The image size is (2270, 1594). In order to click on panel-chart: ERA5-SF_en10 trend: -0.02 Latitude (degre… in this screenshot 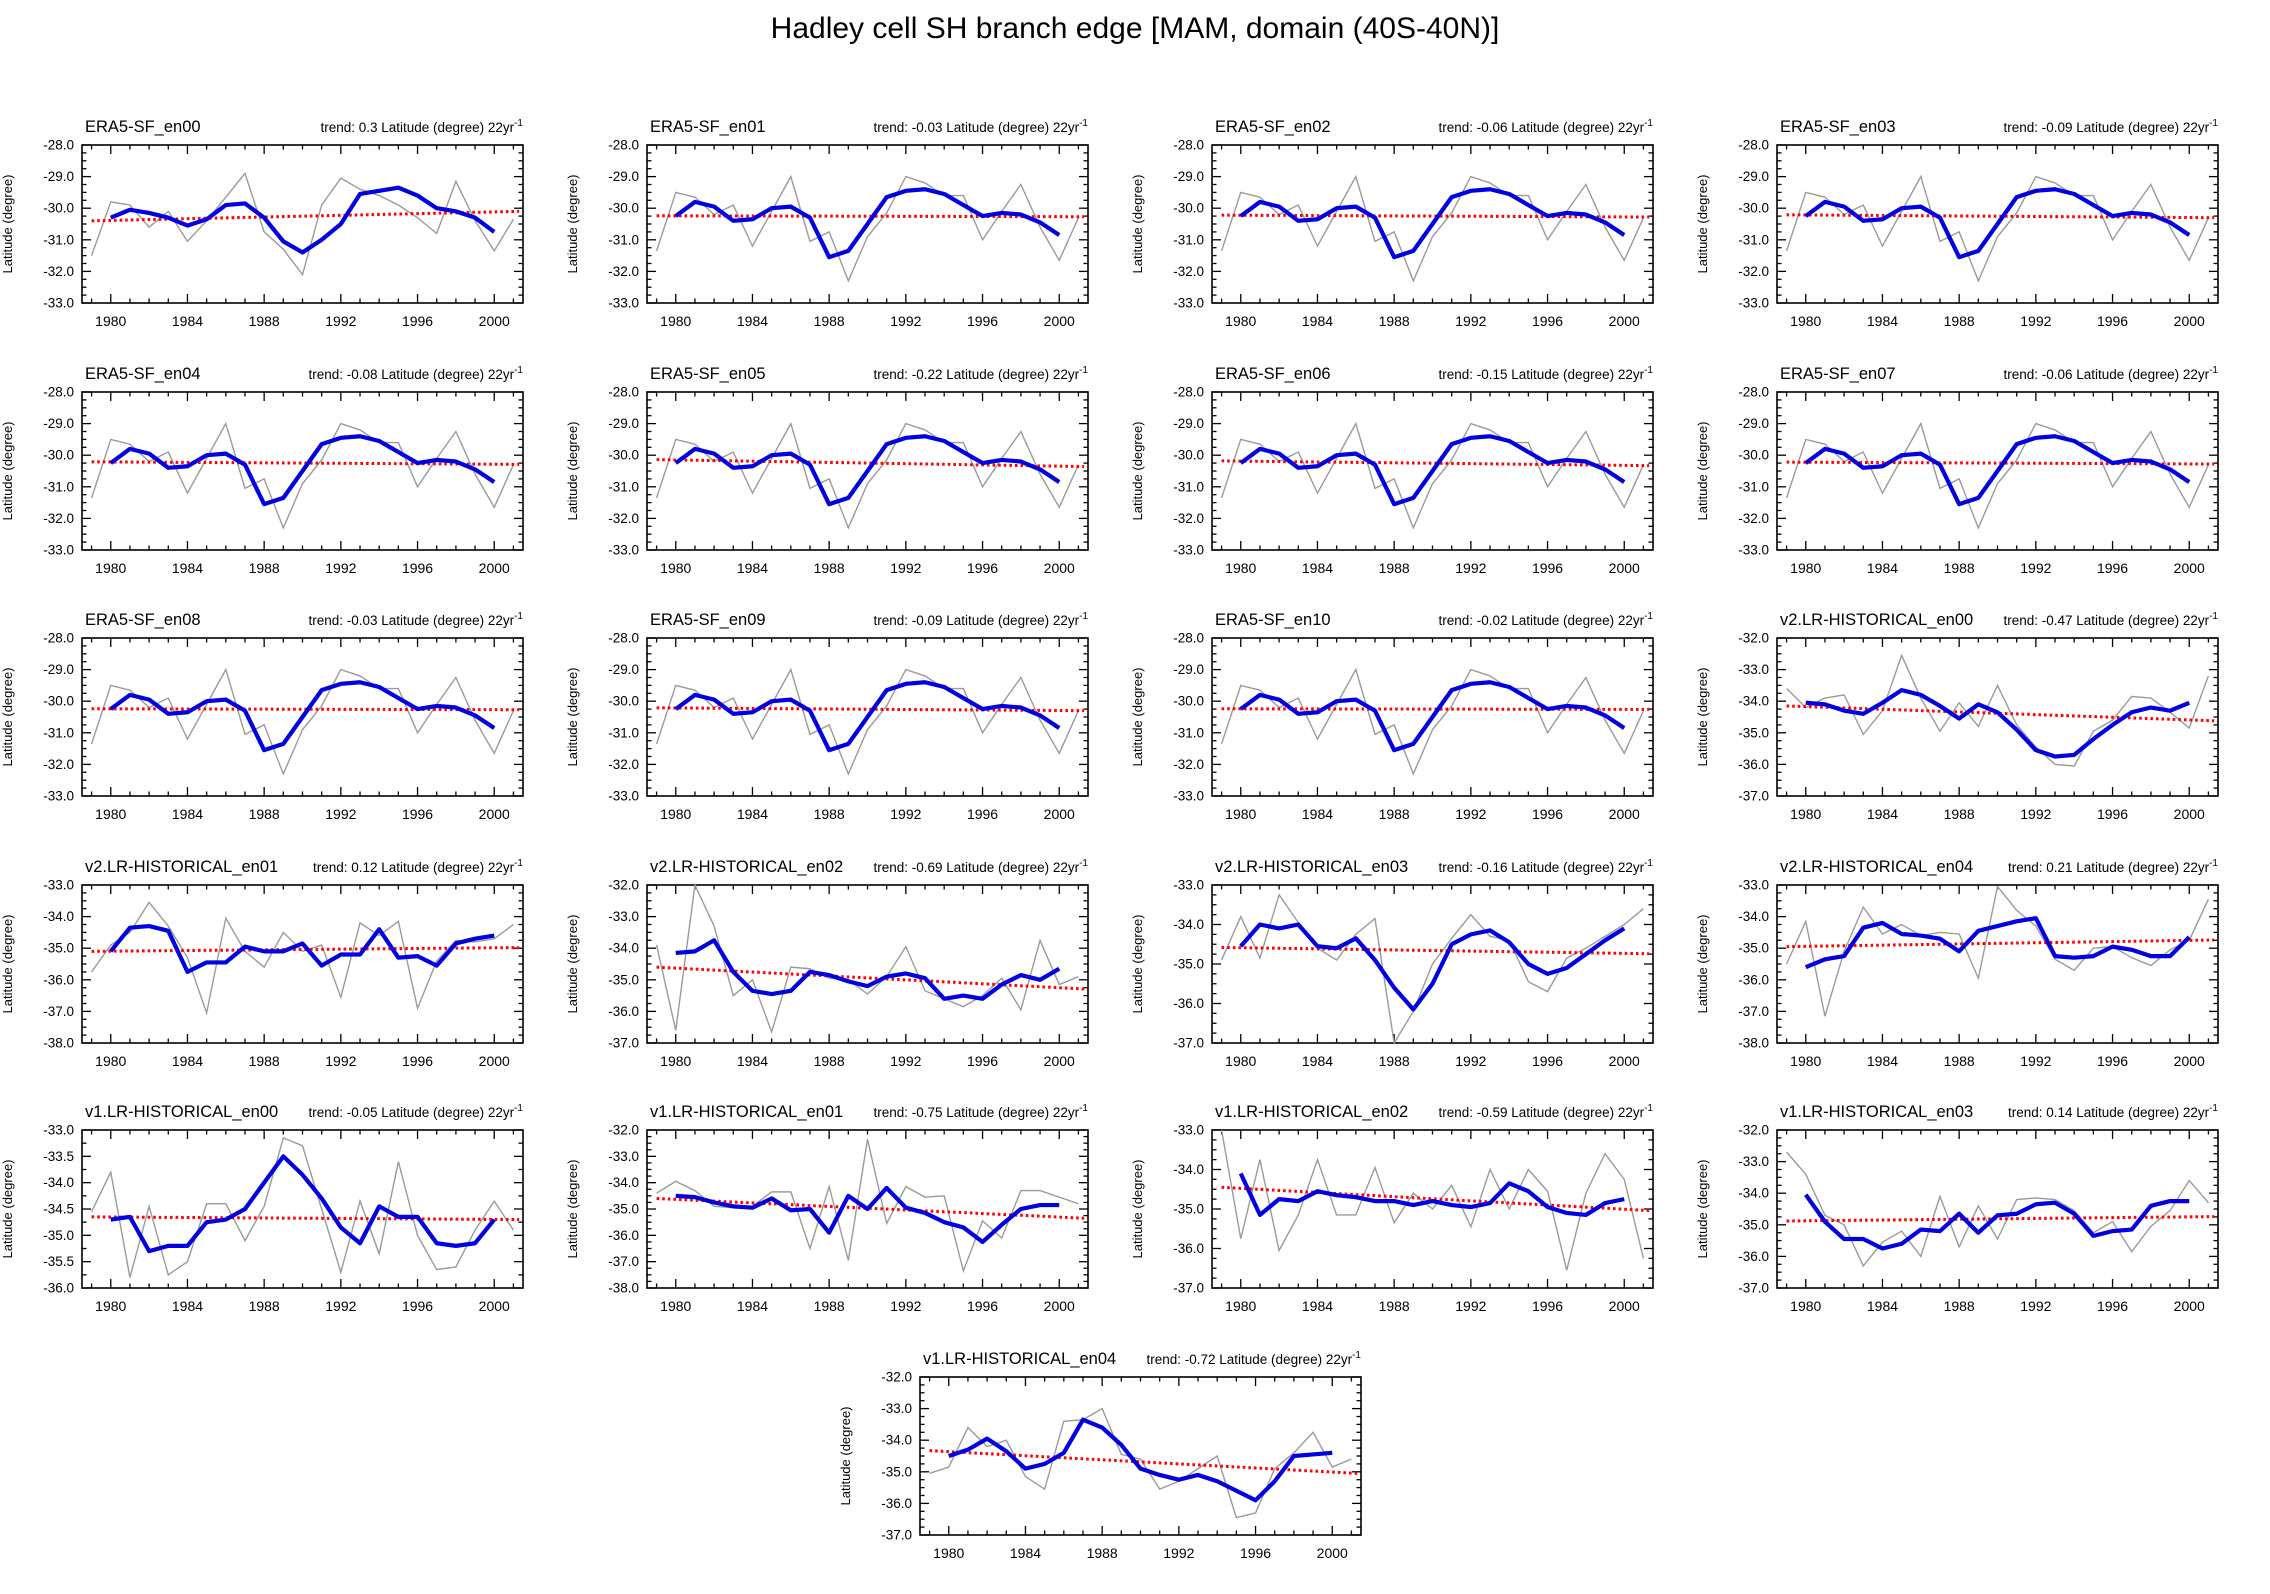, I will do `click(1392, 716)`.